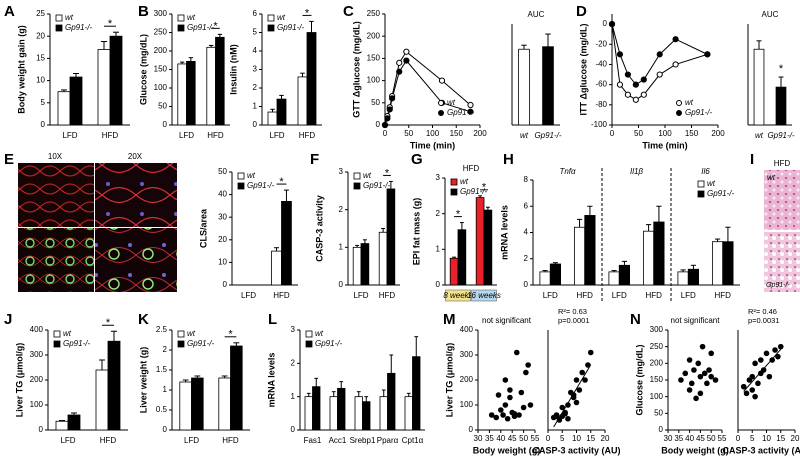 This screenshot has height=462, width=800. I want to click on x-tick-label: 50, so click(408, 133).